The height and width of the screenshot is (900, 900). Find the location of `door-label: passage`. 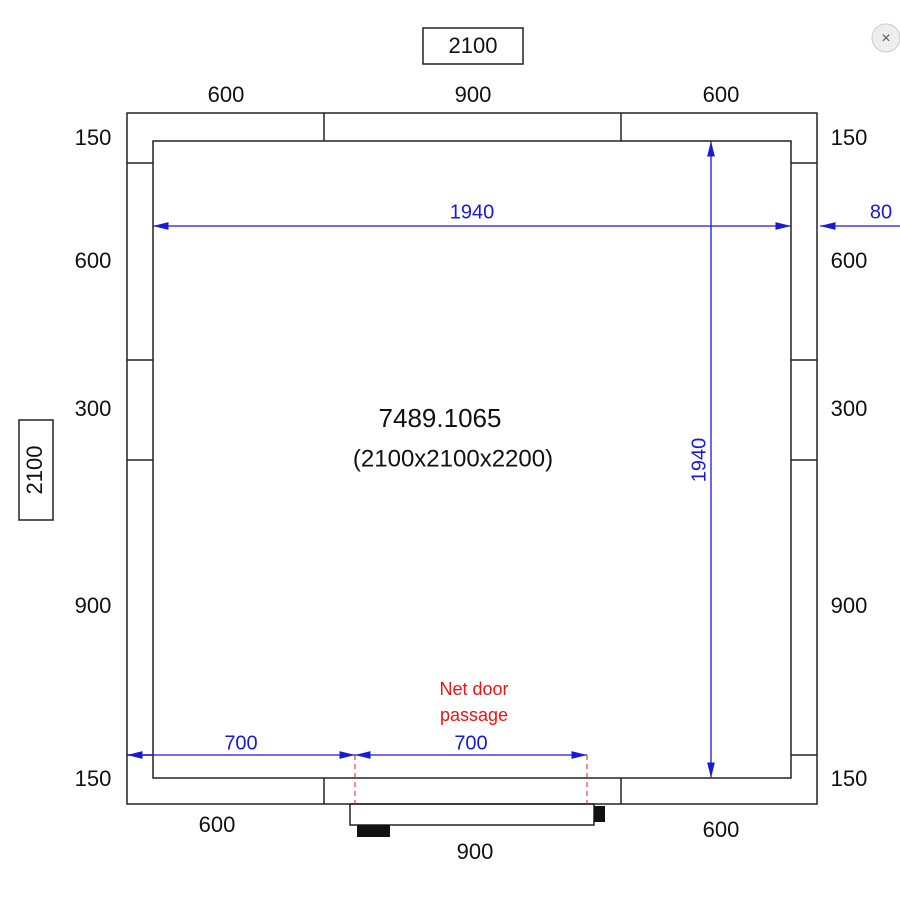

door-label: passage is located at coordinates (474, 715).